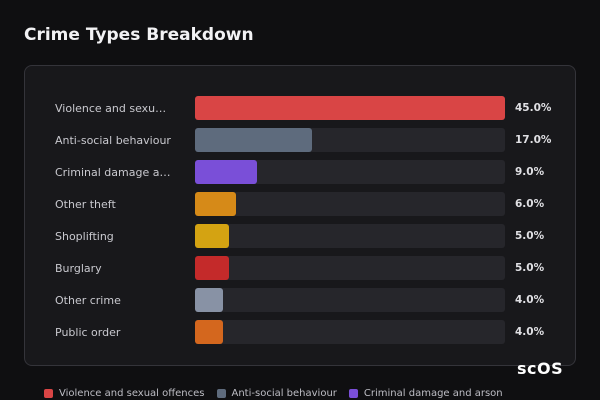  I want to click on legend-label: Anti-social behaviour, so click(284, 393).